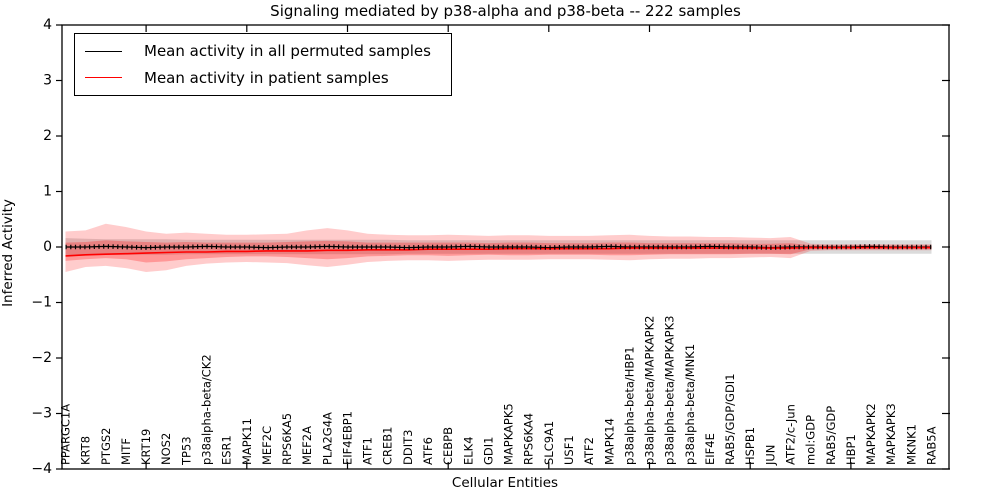  What do you see at coordinates (126, 451) in the screenshot?
I see `x-category-label: MITF` at bounding box center [126, 451].